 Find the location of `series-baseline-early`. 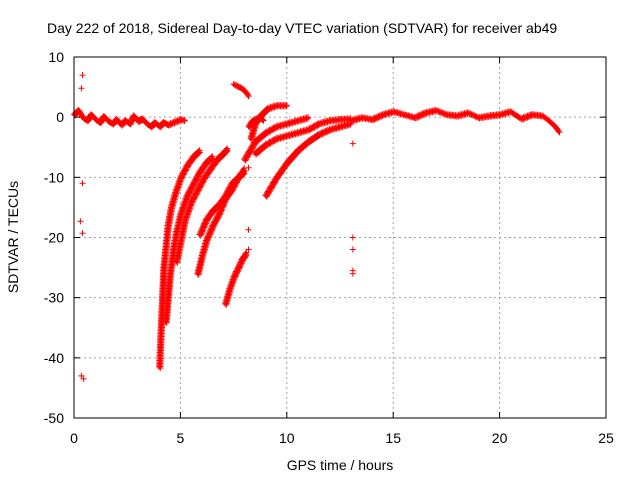

series-baseline-early is located at coordinates (129, 118).